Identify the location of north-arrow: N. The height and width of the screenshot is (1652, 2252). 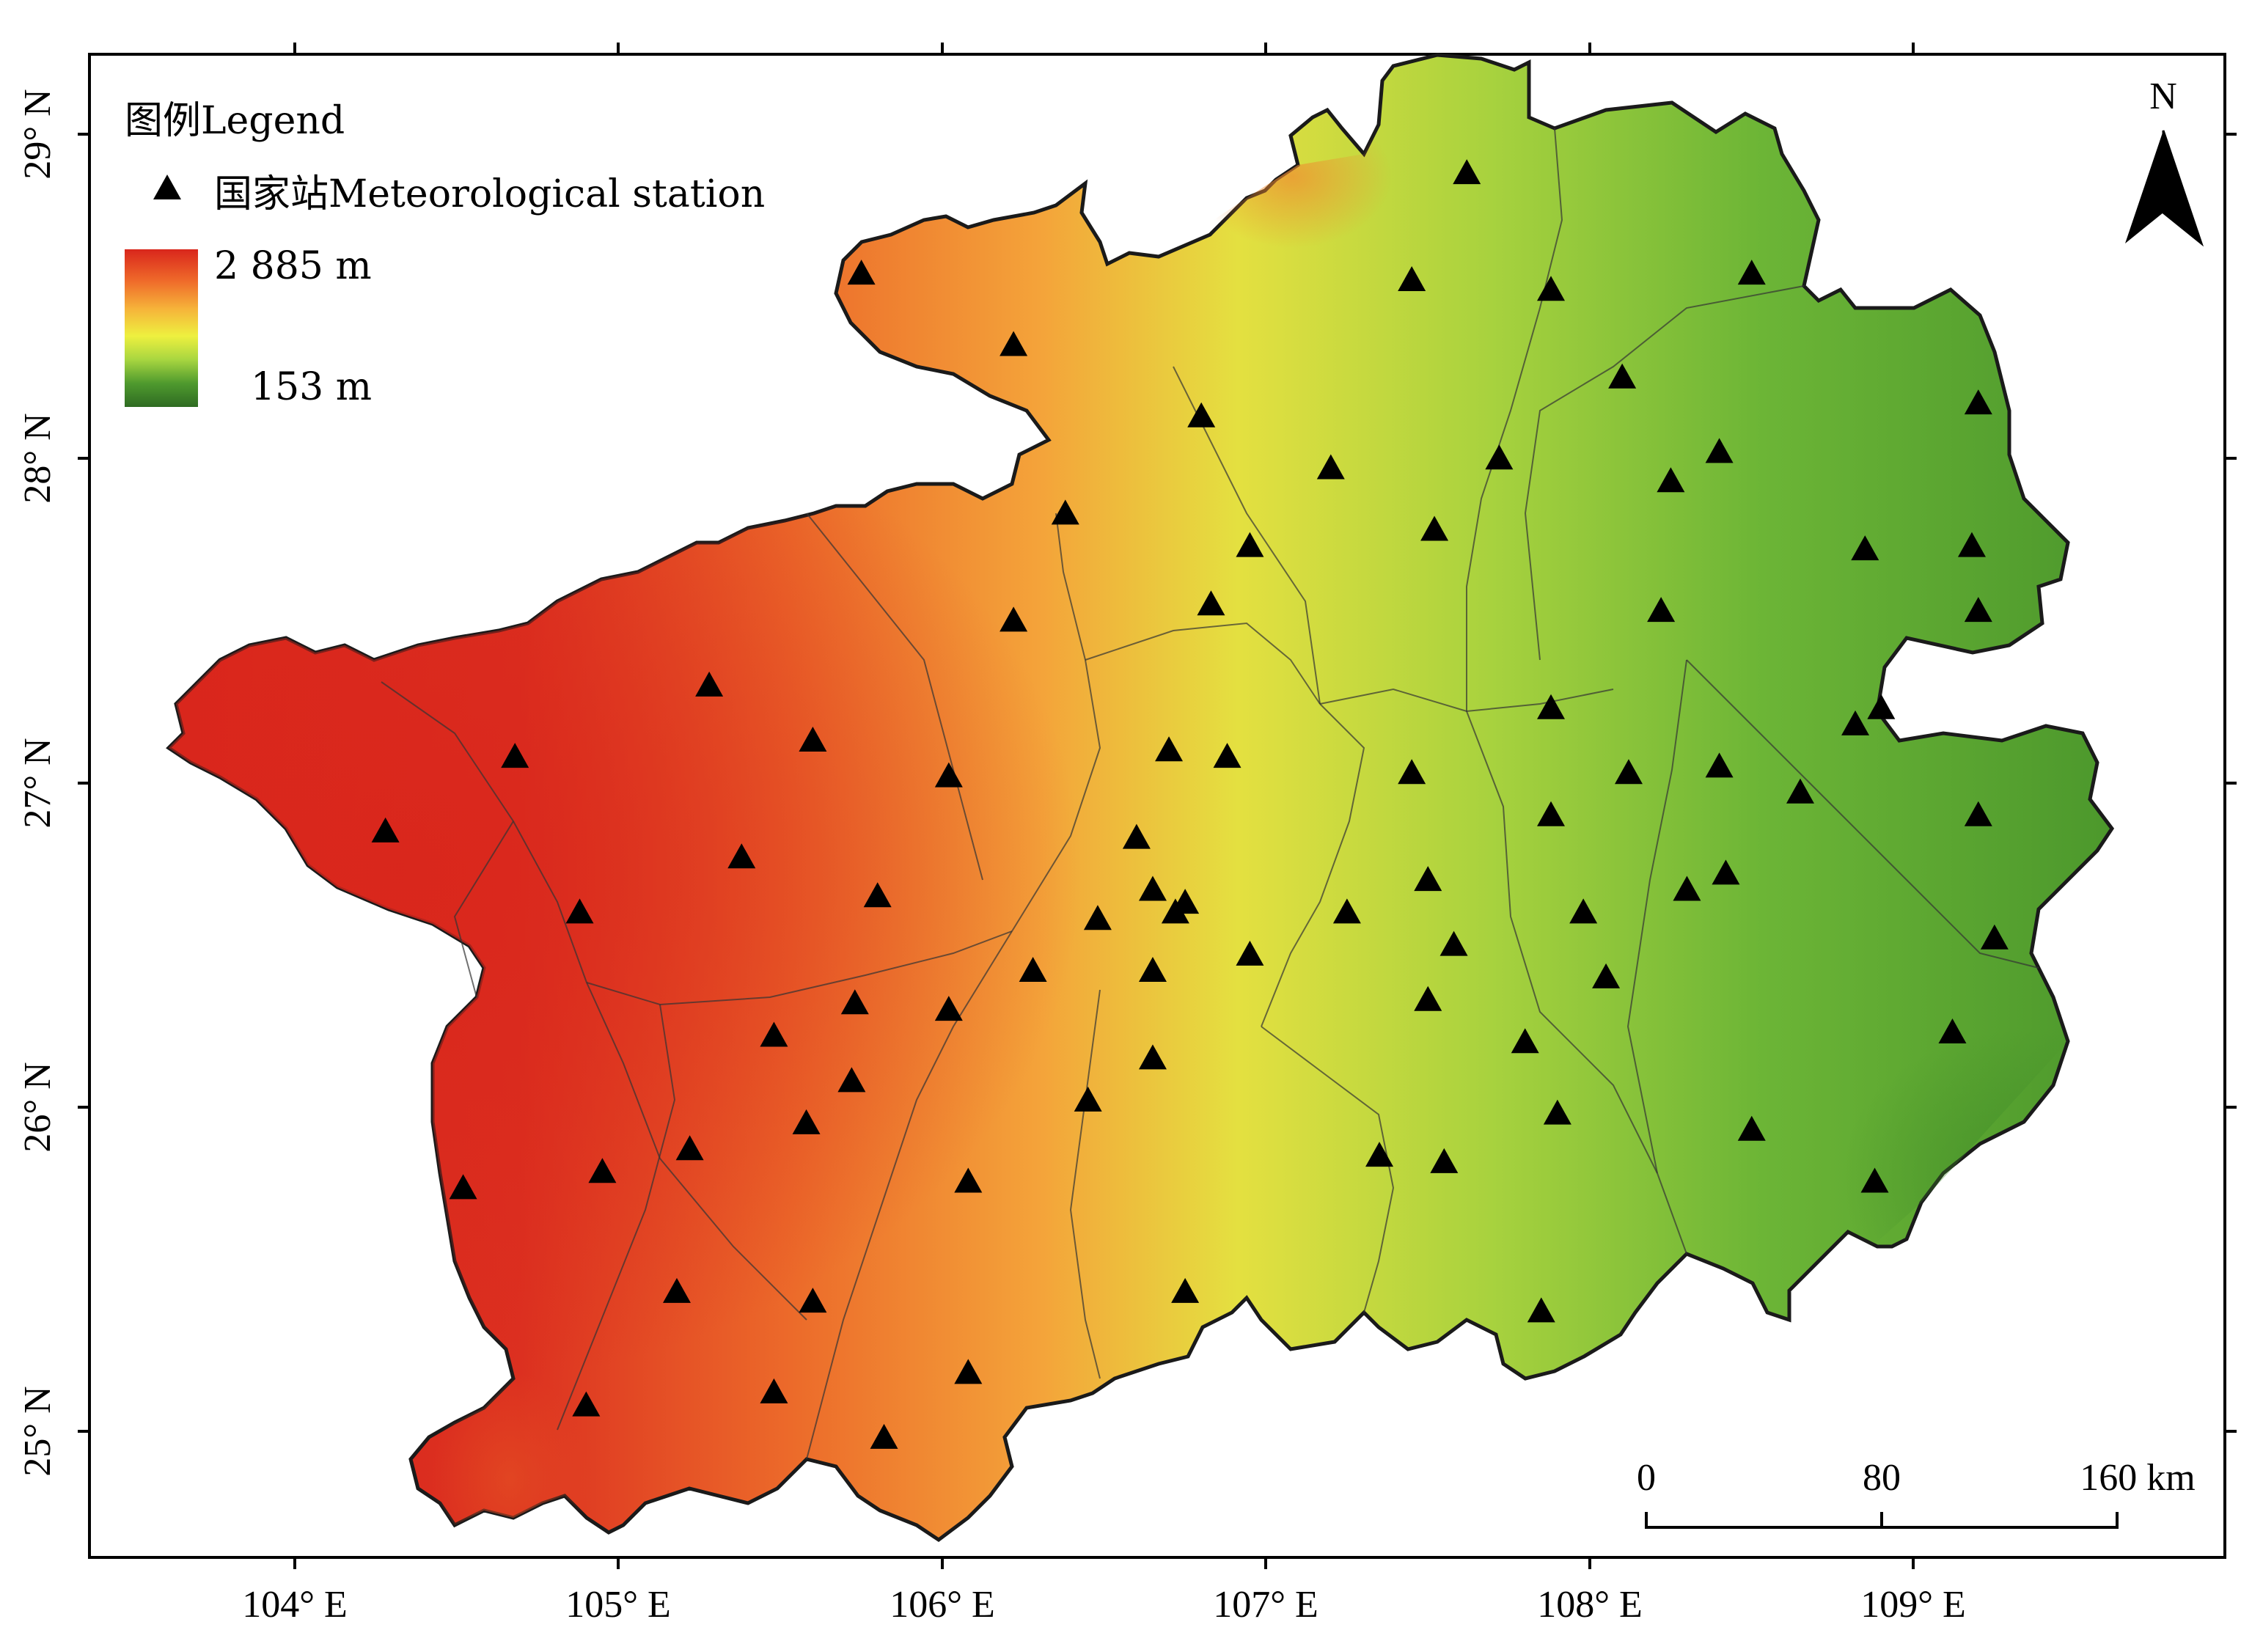
(2164, 161).